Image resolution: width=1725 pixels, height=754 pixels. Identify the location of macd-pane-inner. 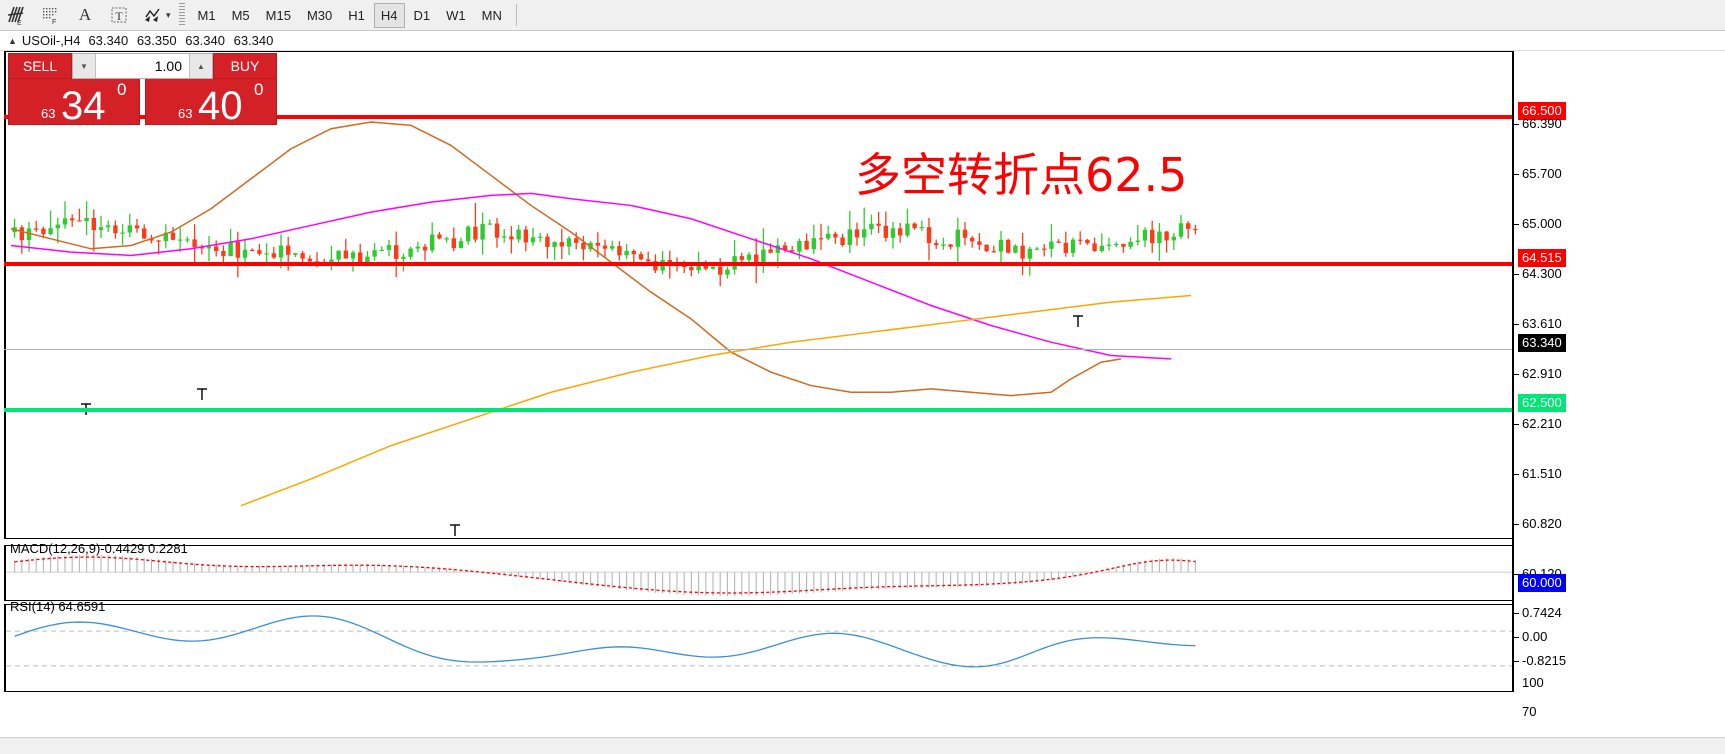
(759, 573).